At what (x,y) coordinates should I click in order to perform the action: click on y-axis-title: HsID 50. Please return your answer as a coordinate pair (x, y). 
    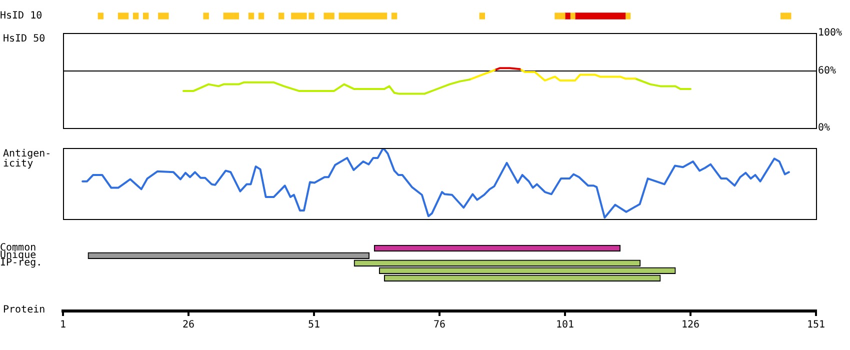
    Looking at the image, I should click on (24, 39).